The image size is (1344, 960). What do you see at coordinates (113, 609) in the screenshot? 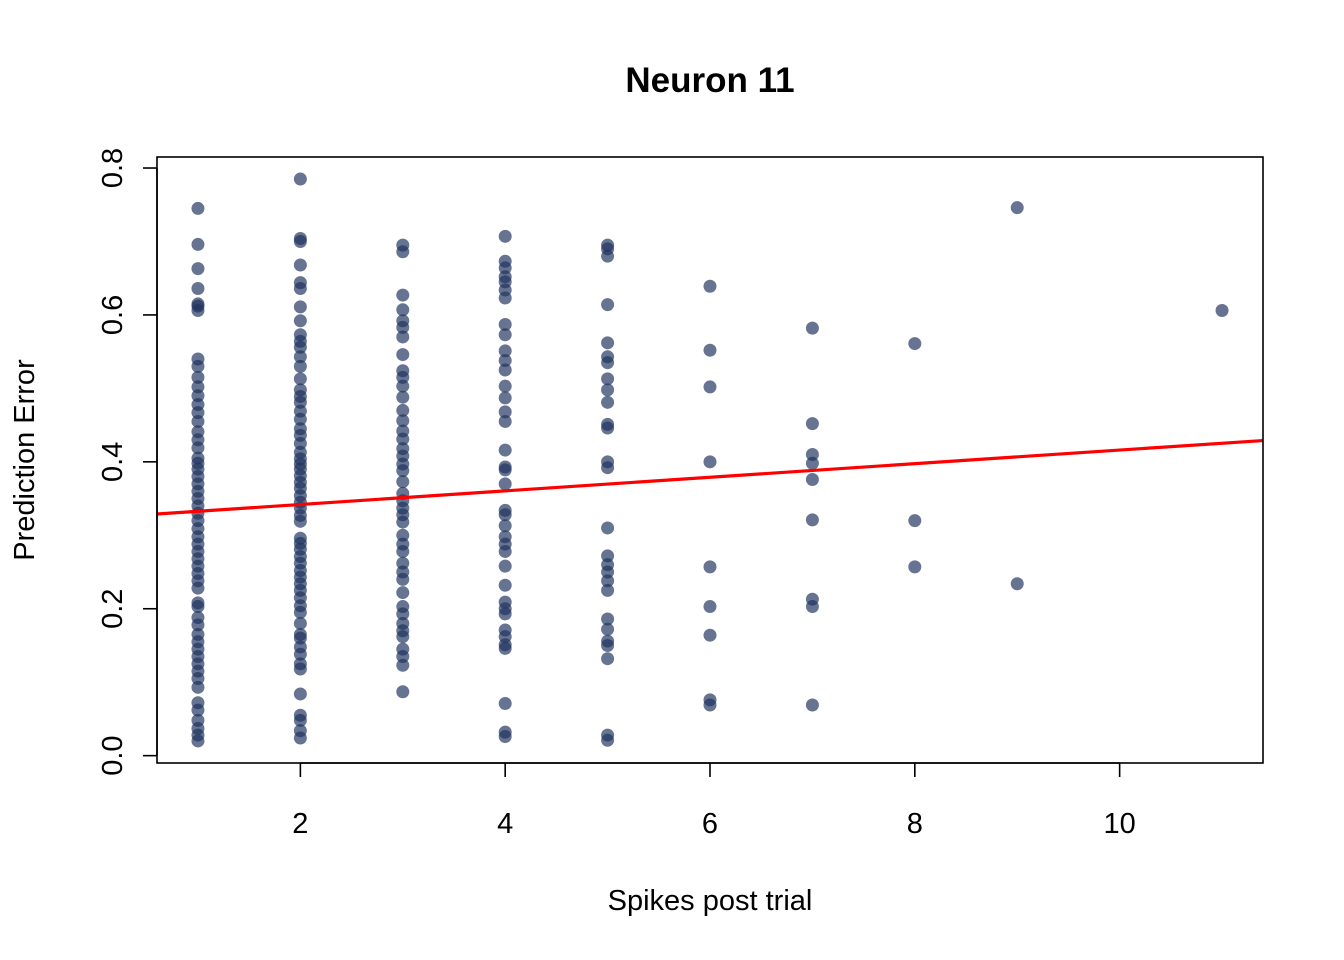
I see `y-tick-label: 0.2` at bounding box center [113, 609].